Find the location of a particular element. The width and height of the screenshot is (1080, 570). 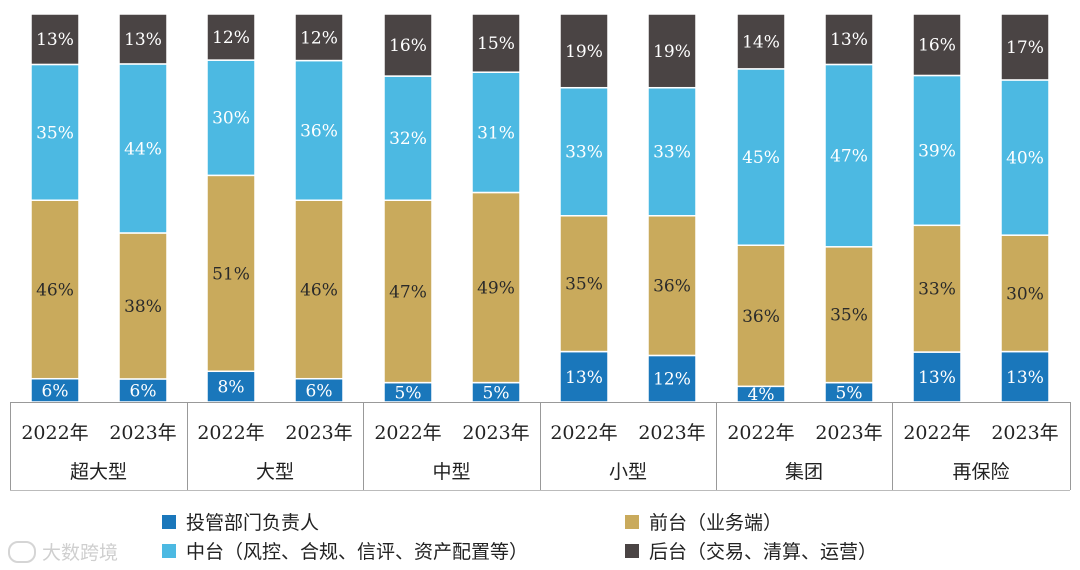

data-label: 19% is located at coordinates (672, 52).